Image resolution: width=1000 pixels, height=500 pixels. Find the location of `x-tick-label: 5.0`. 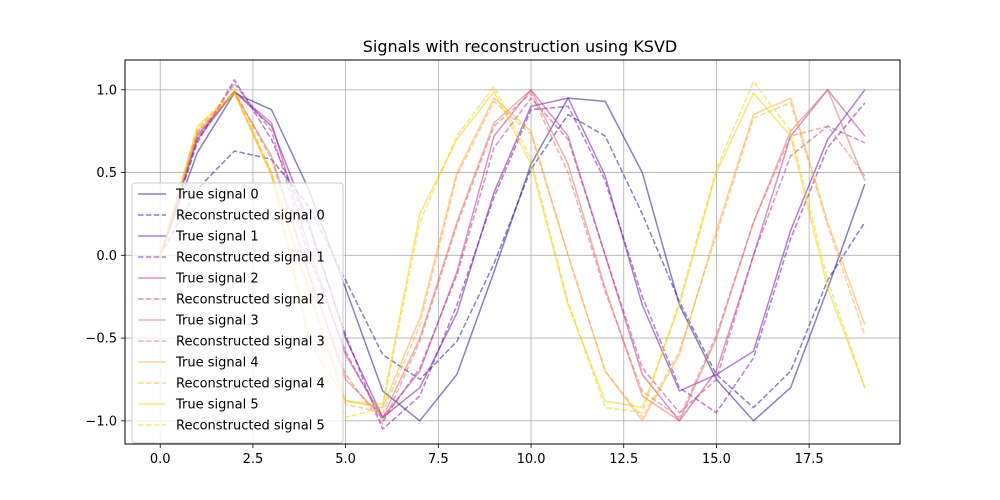

x-tick-label: 5.0 is located at coordinates (345, 459).